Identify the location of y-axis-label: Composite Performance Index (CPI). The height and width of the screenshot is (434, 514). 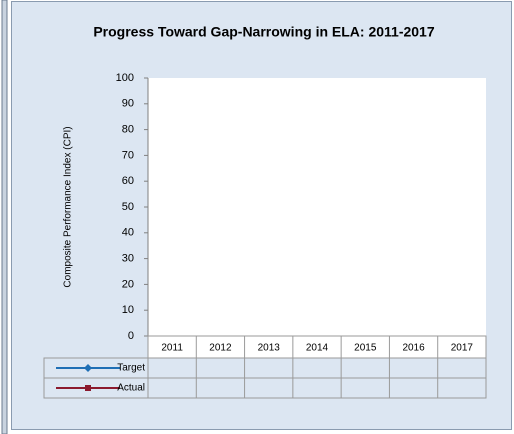
(68, 206).